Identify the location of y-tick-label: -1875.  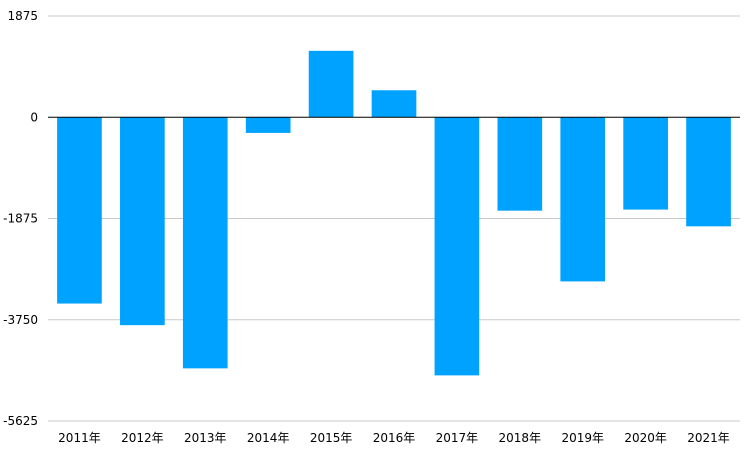
(20, 219).